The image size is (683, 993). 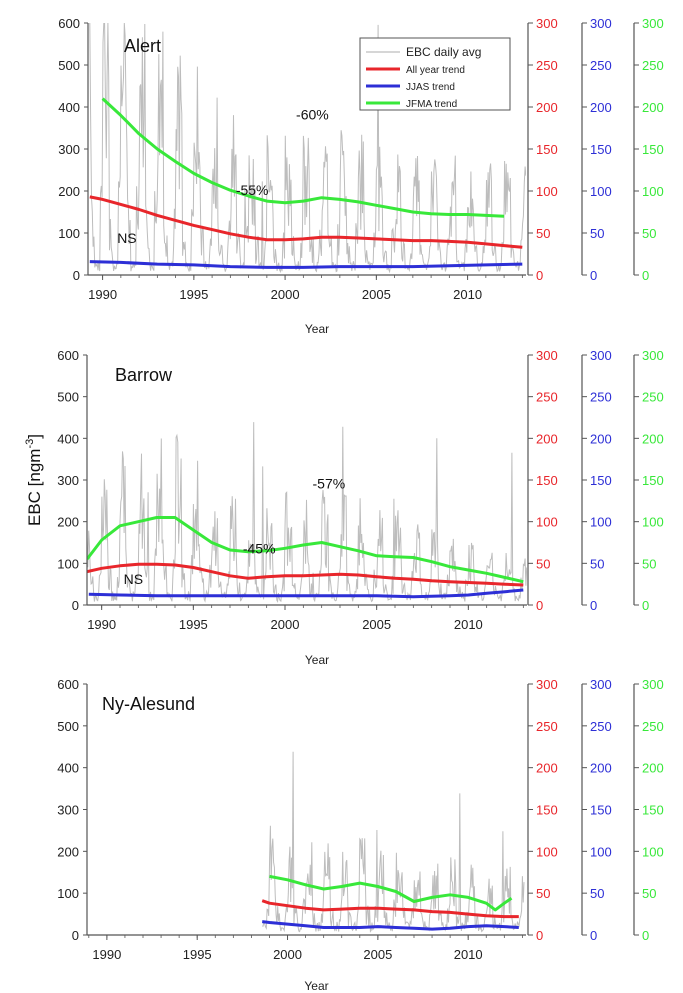 I want to click on right-axis-tick-label-blue: 200, so click(x=601, y=107).